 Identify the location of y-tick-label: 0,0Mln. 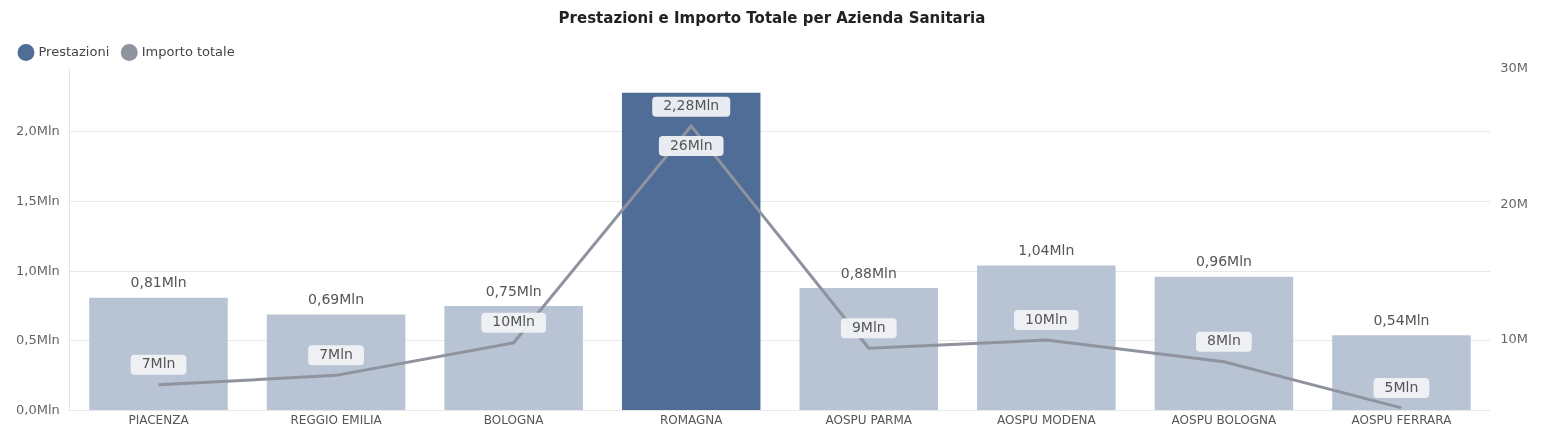
(37, 409).